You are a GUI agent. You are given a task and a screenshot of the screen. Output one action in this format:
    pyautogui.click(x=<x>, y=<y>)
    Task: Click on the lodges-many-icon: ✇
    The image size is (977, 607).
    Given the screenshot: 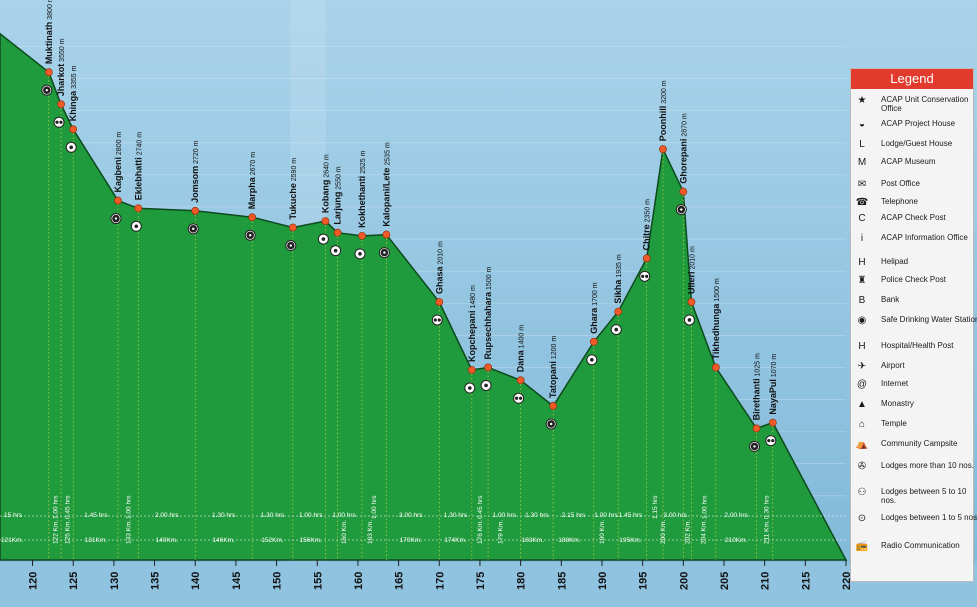 What is the action you would take?
    pyautogui.click(x=862, y=466)
    